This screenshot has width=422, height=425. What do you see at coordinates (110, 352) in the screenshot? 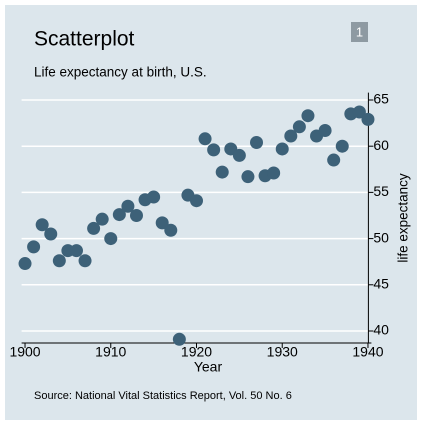
I see `x-tick-label: 1910` at bounding box center [110, 352].